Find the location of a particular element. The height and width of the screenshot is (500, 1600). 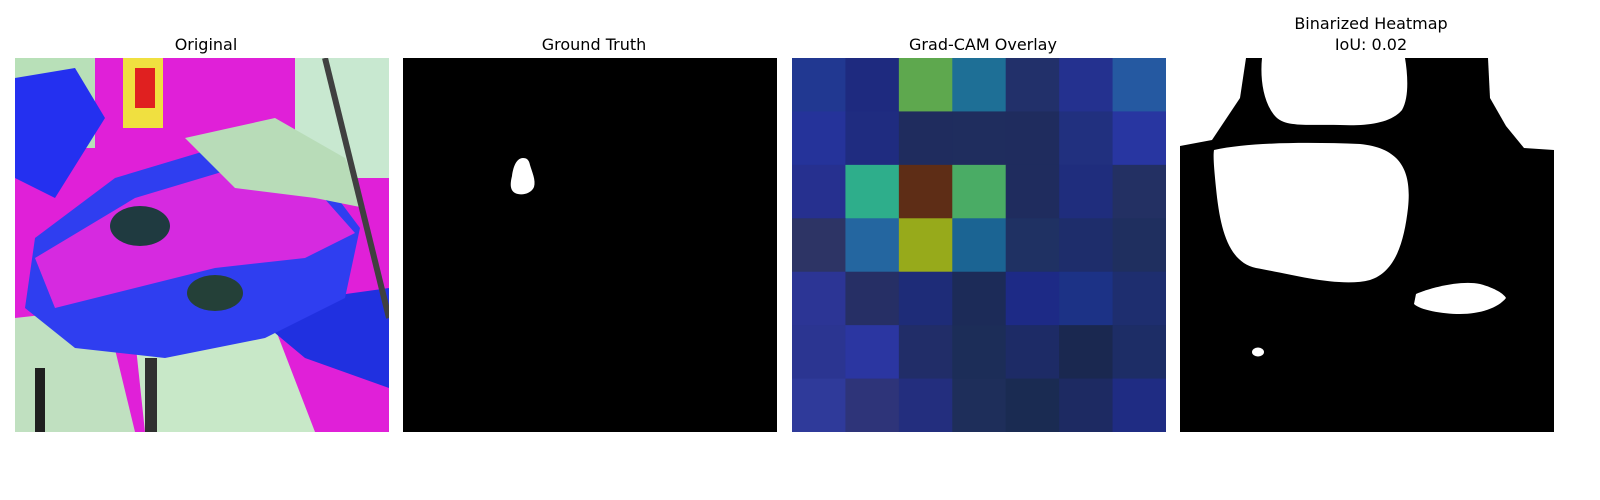

panel-title: Original is located at coordinates (206, 44).